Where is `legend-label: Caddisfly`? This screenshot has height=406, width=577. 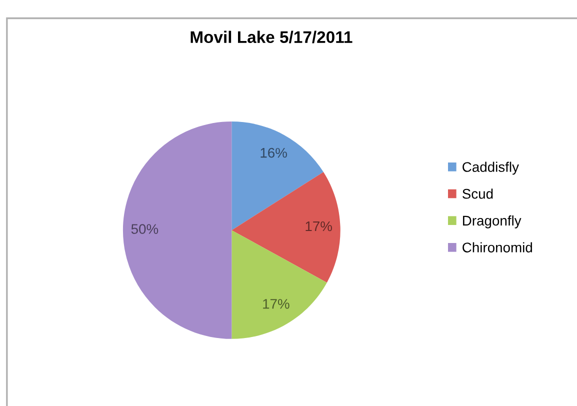
legend-label: Caddisfly is located at coordinates (490, 168).